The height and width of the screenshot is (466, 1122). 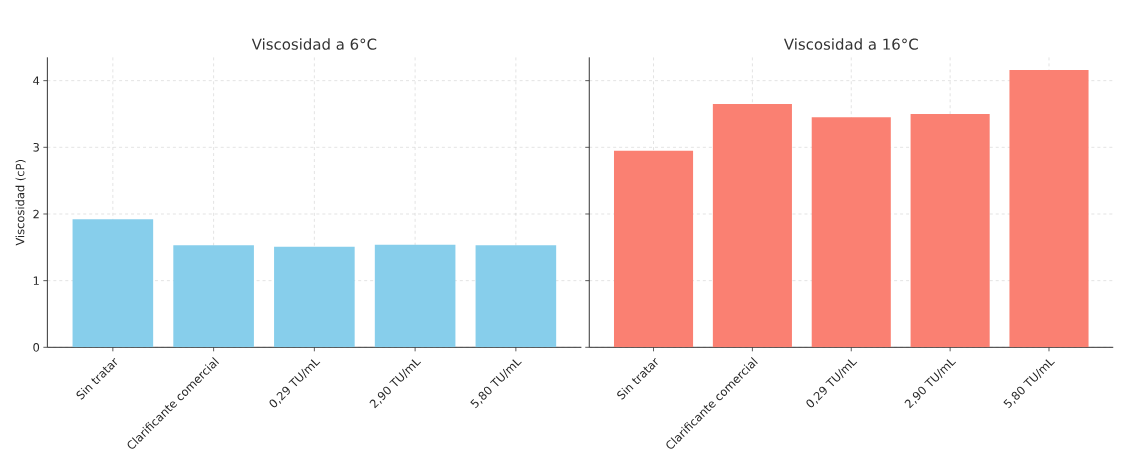 What do you see at coordinates (314, 44) in the screenshot?
I see `chart-title: Viscosidad a 6°C` at bounding box center [314, 44].